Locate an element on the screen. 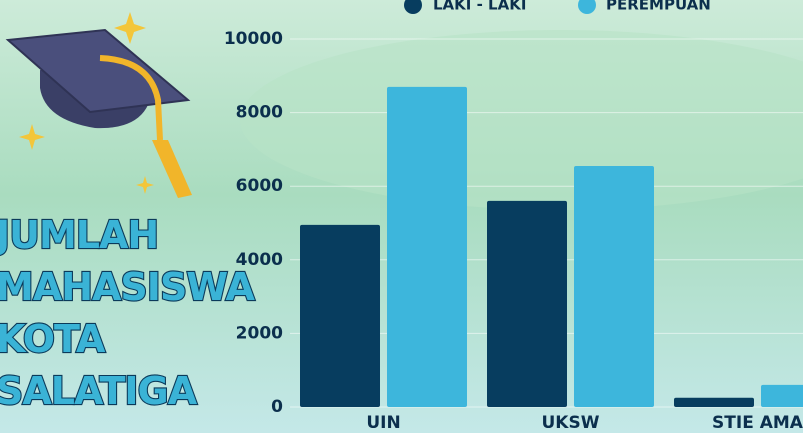  y-tick-label: 4000 is located at coordinates (259, 260).